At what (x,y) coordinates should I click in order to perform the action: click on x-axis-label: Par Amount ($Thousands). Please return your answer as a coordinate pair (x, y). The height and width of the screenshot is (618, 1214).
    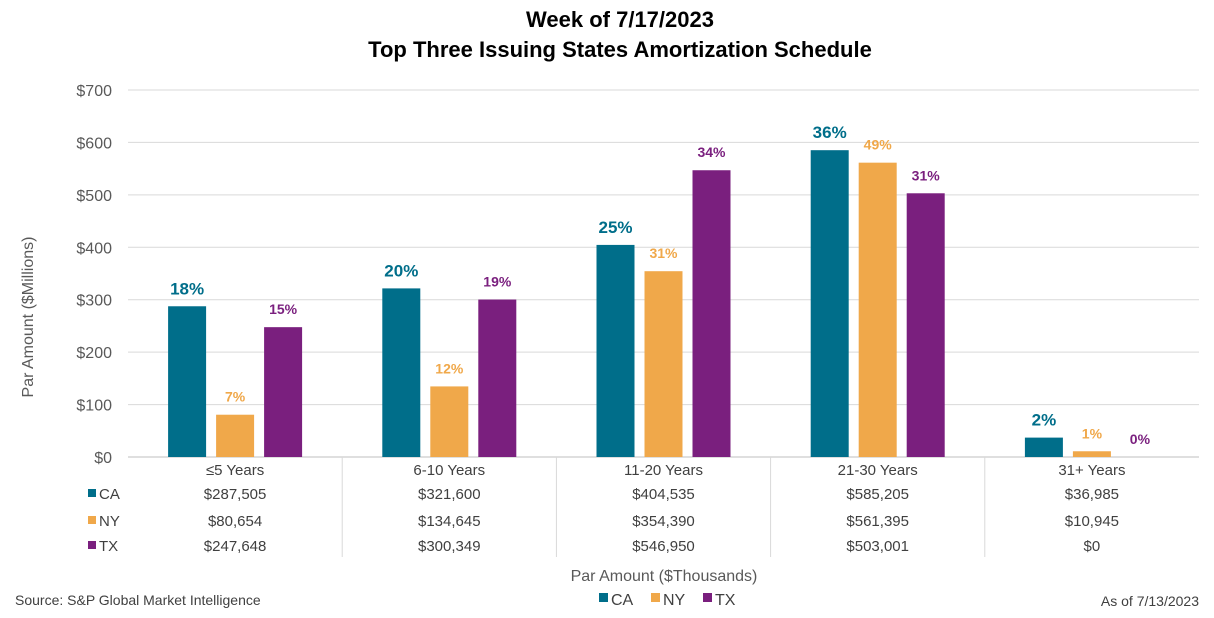
    Looking at the image, I should click on (664, 576).